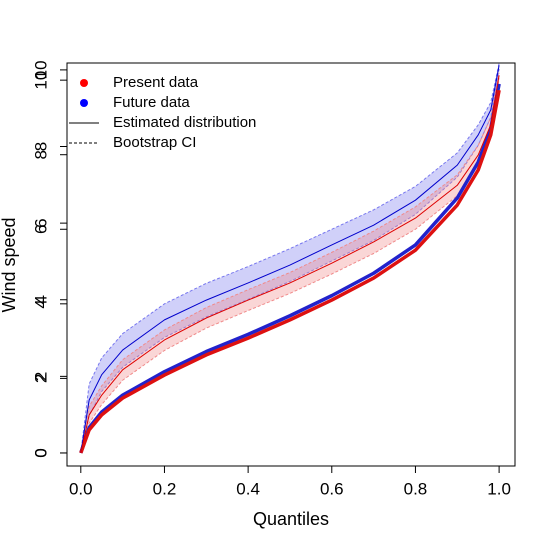 Image resolution: width=548 pixels, height=548 pixels. What do you see at coordinates (332, 488) in the screenshot?
I see `x-tick-label: 0.6` at bounding box center [332, 488].